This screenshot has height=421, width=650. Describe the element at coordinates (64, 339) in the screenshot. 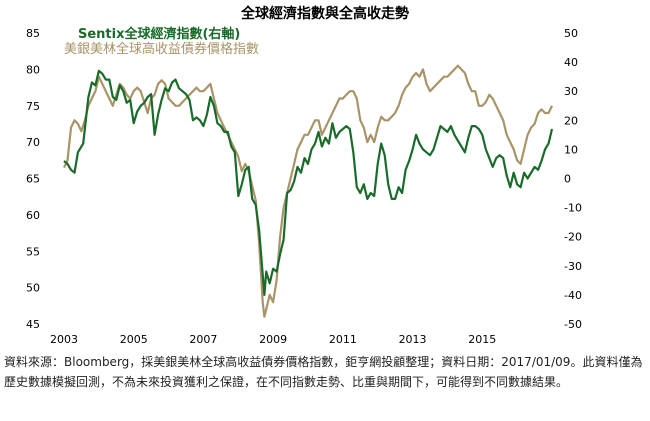

I see `x-tick-label-0: 2003` at that location.